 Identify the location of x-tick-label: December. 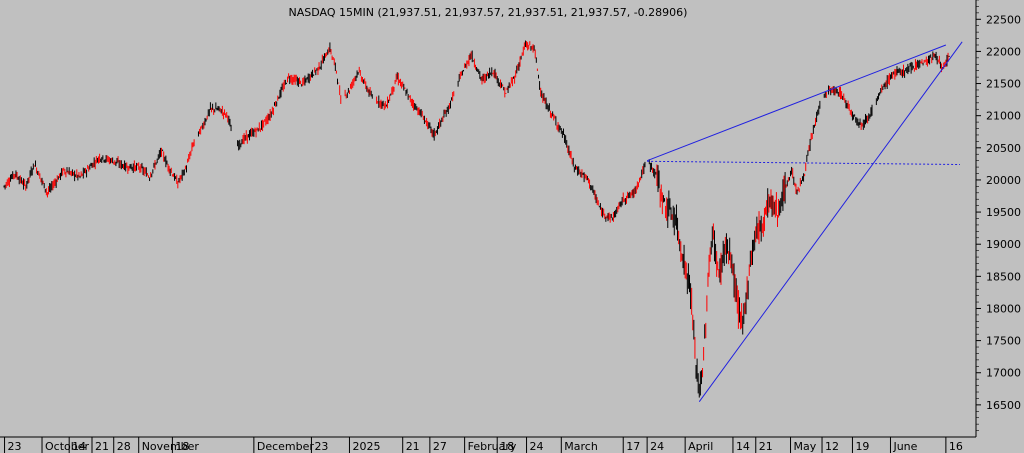
(286, 446).